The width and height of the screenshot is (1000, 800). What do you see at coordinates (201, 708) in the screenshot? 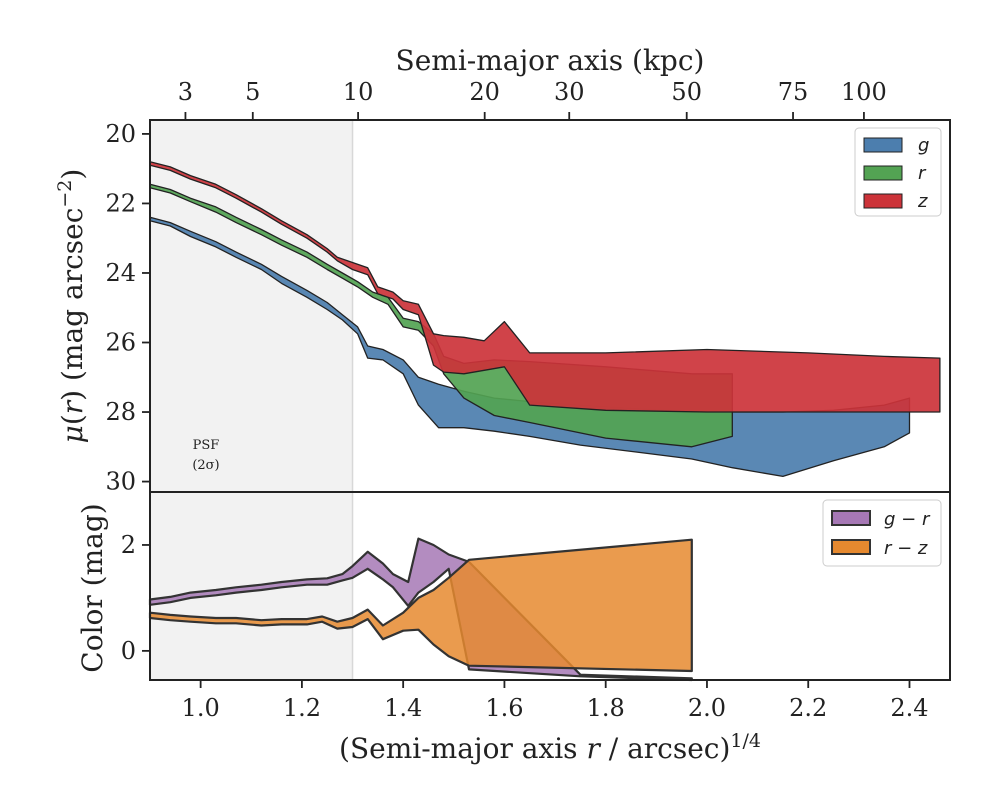
I see `x-tick-label: 1.0` at bounding box center [201, 708].